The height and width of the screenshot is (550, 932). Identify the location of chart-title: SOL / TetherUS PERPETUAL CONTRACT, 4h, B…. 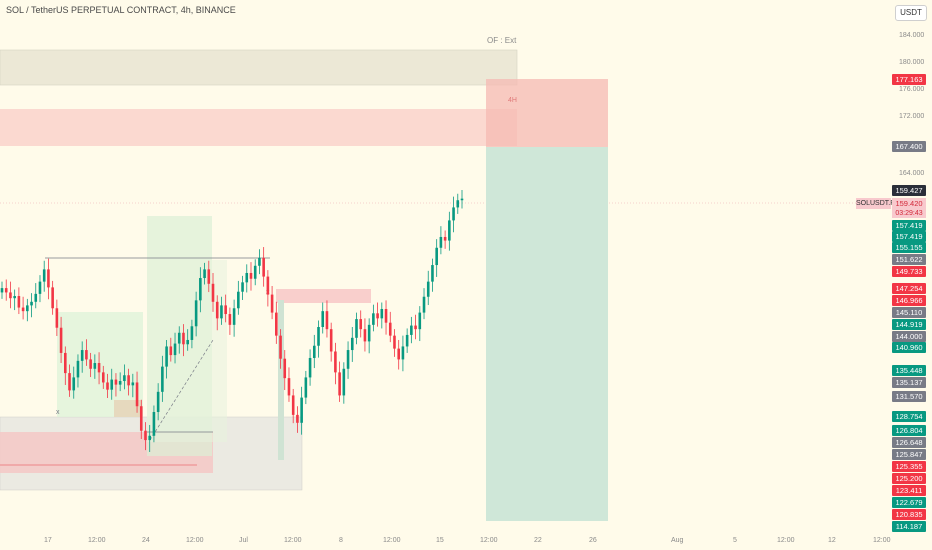
(121, 10).